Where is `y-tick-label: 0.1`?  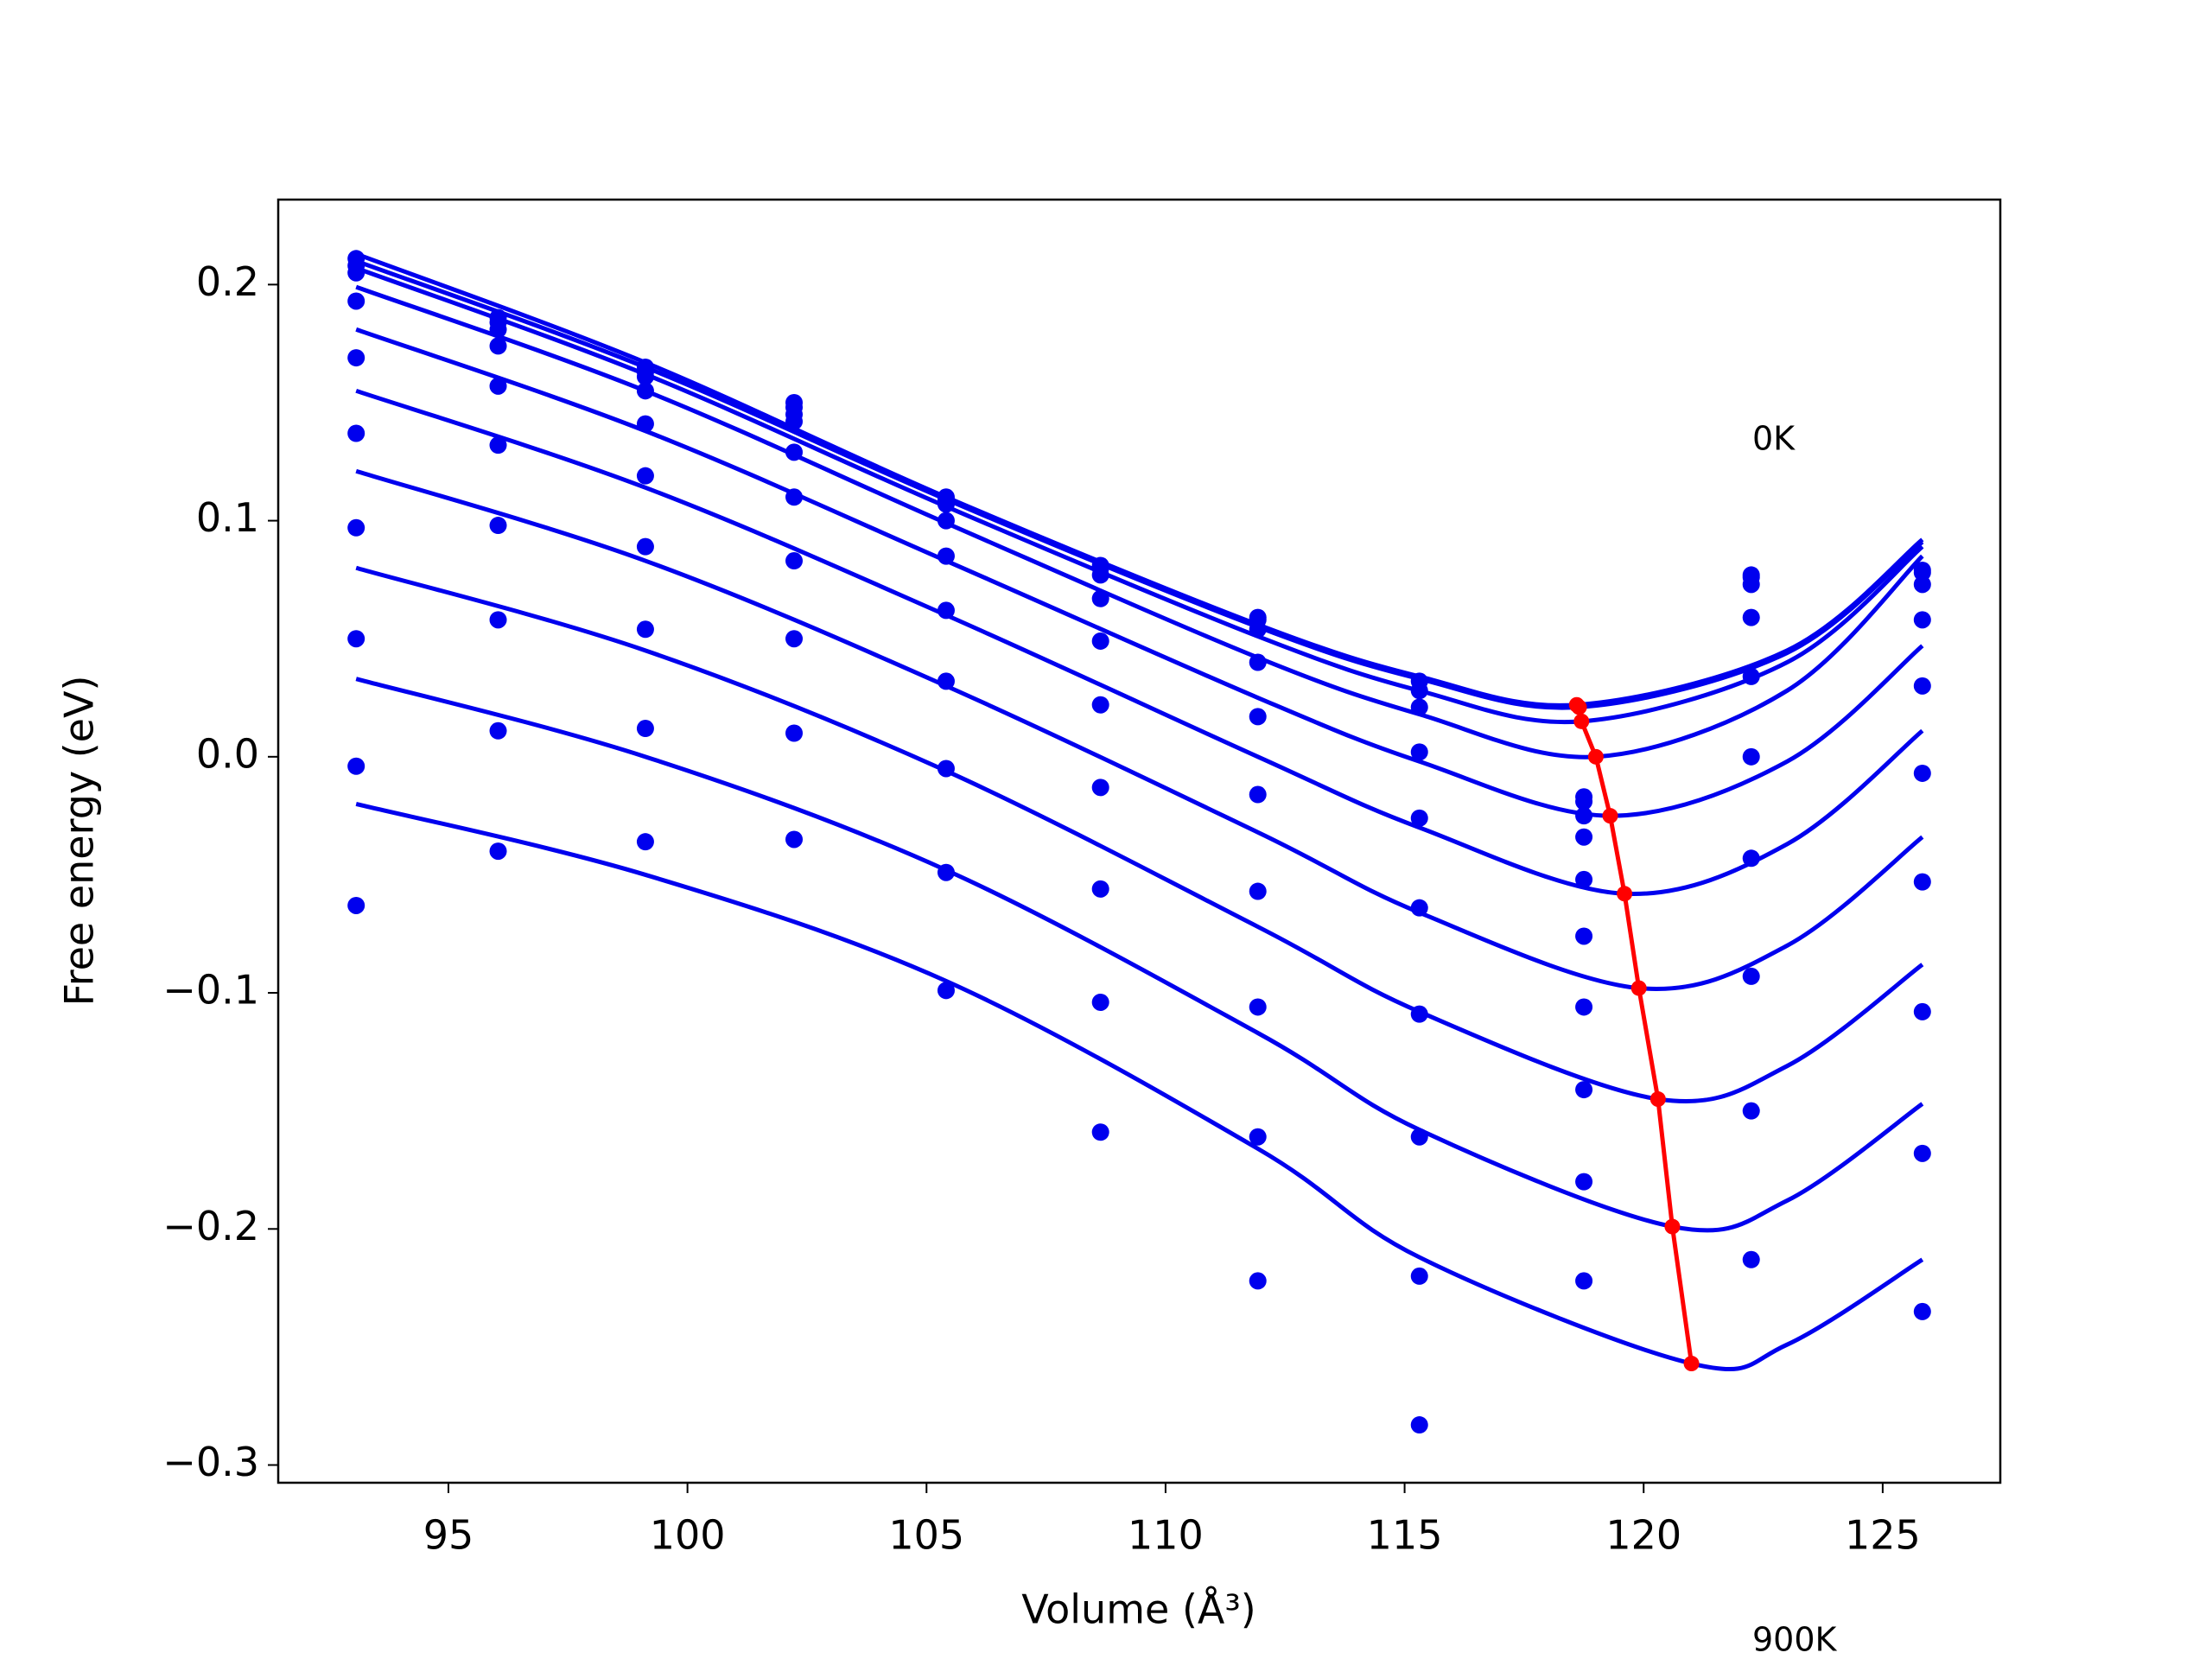
y-tick-label: 0.1 is located at coordinates (227, 517).